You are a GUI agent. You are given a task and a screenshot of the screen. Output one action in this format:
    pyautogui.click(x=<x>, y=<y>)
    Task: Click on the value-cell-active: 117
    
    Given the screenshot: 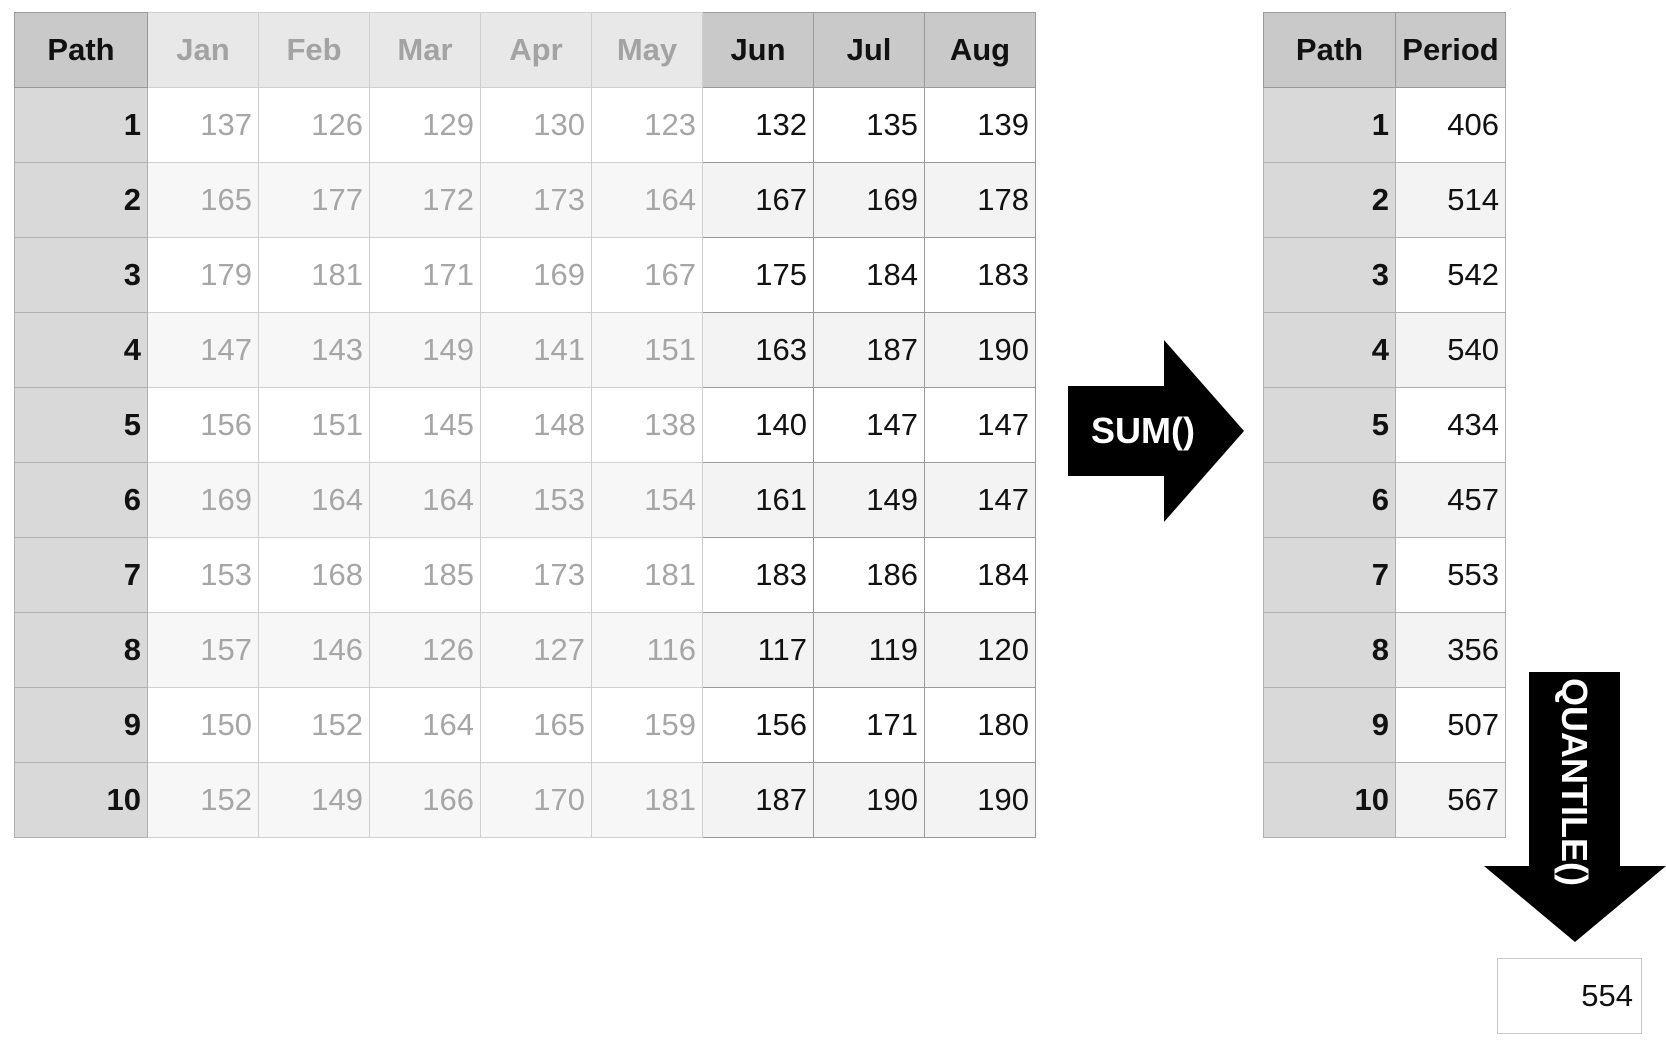 What is the action you would take?
    pyautogui.click(x=758, y=650)
    